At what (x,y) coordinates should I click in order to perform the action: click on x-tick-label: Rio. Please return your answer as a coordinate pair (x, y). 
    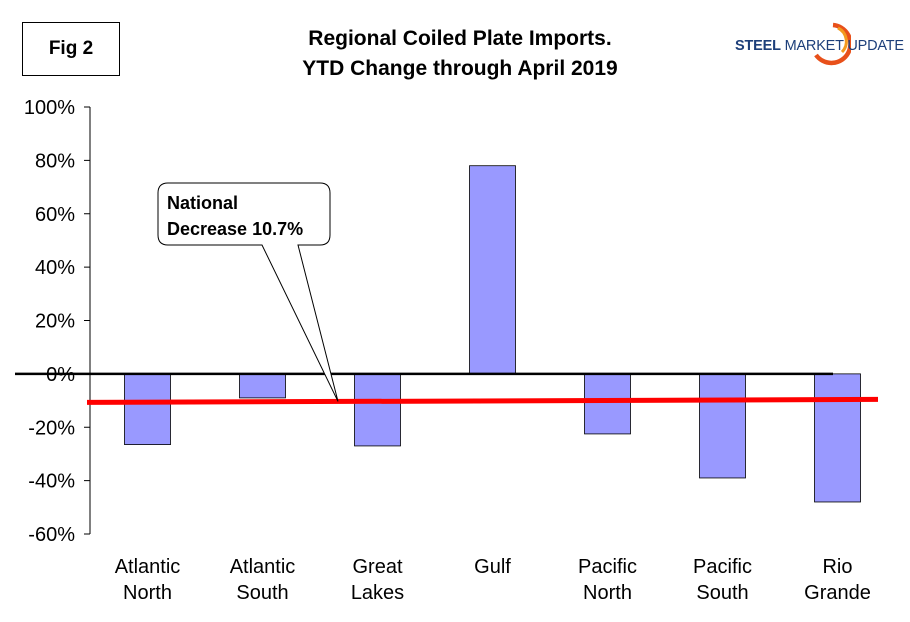
    Looking at the image, I should click on (837, 567).